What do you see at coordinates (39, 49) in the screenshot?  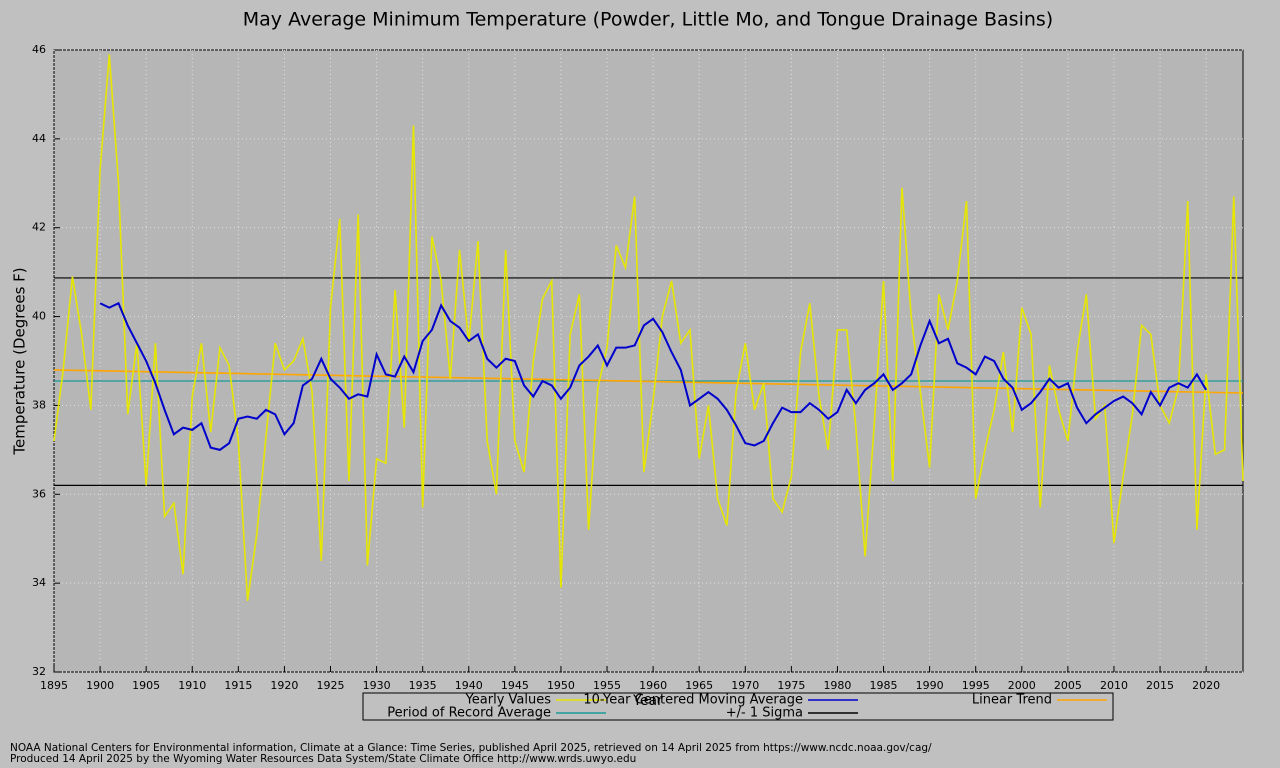 I see `y-tick-label: 46` at bounding box center [39, 49].